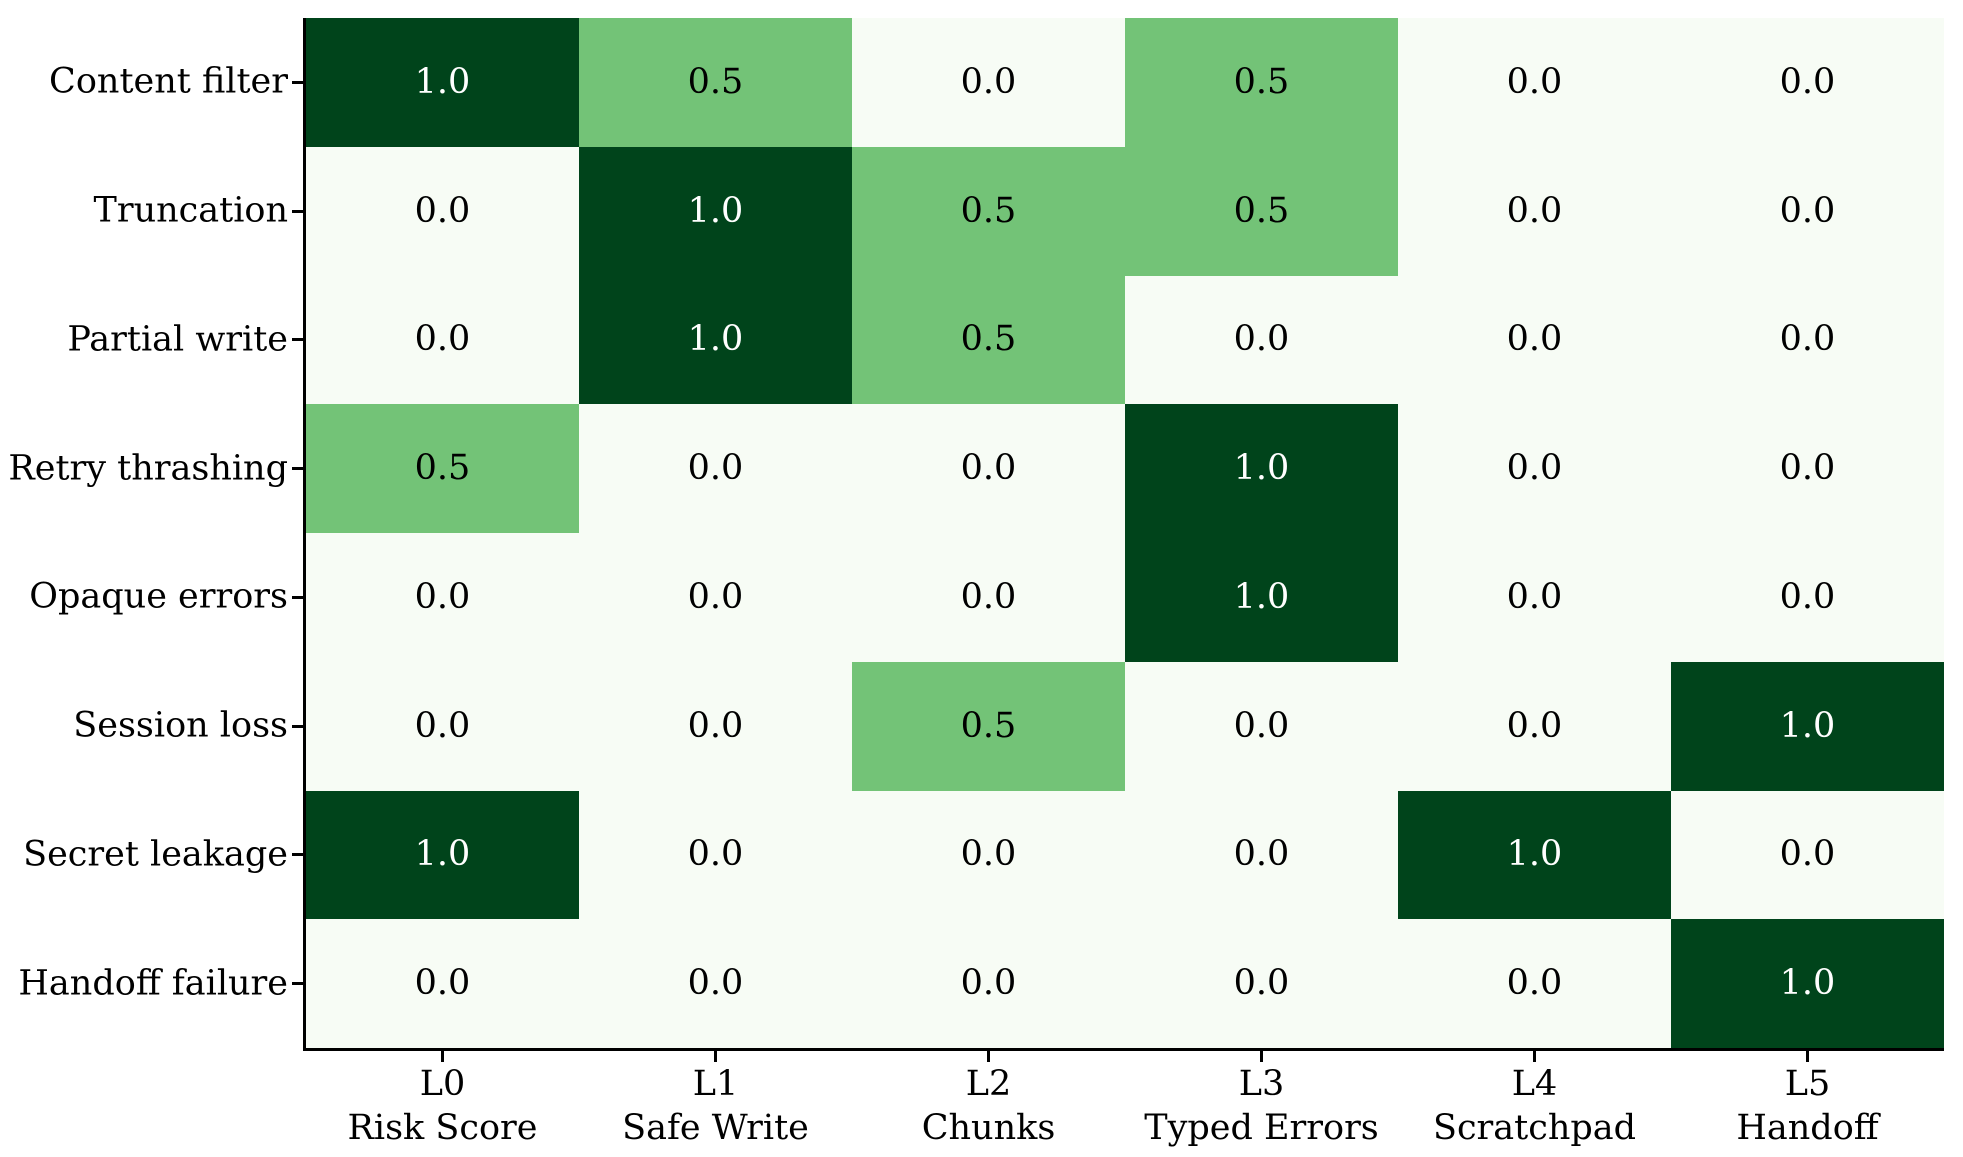 The height and width of the screenshot is (1157, 1963). What do you see at coordinates (715, 1106) in the screenshot?
I see `col-label: L1 Safe Write` at bounding box center [715, 1106].